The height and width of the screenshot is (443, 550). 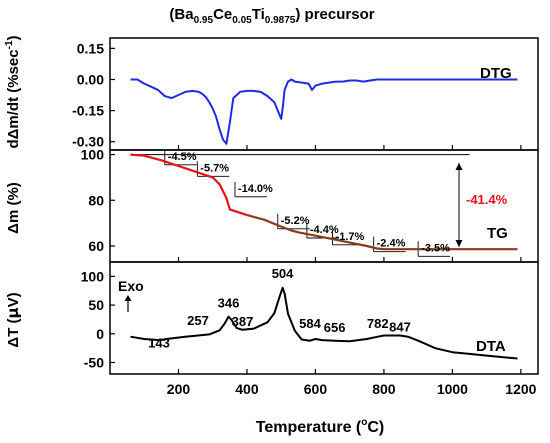 I want to click on x-tick-label: 200, so click(x=179, y=389).